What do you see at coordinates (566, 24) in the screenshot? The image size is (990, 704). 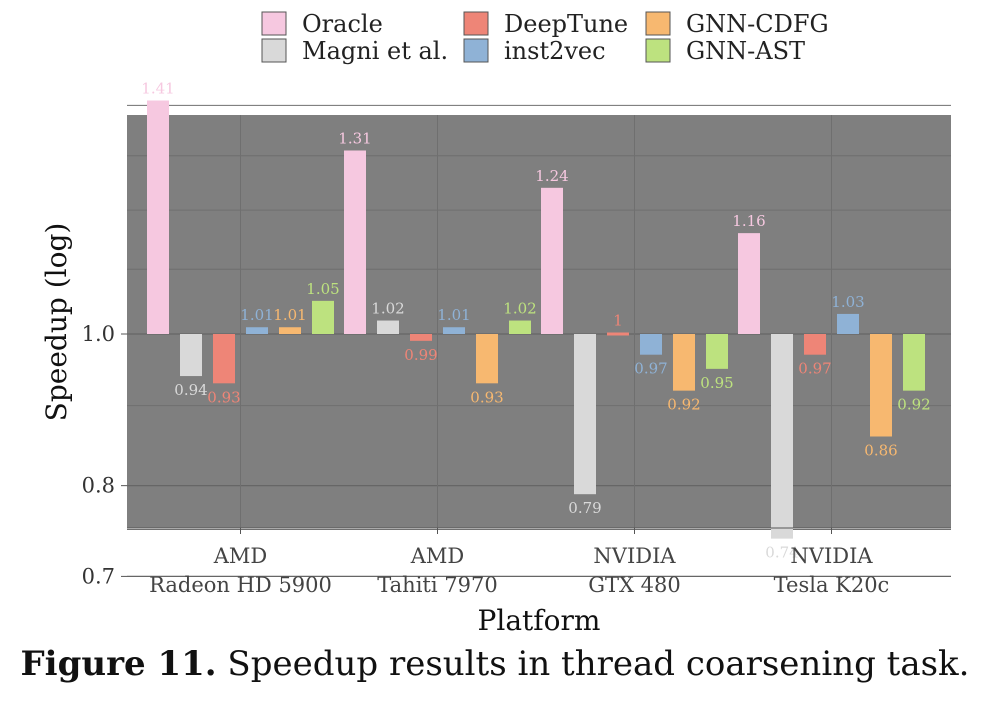 I see `legend-label: DeepTune` at bounding box center [566, 24].